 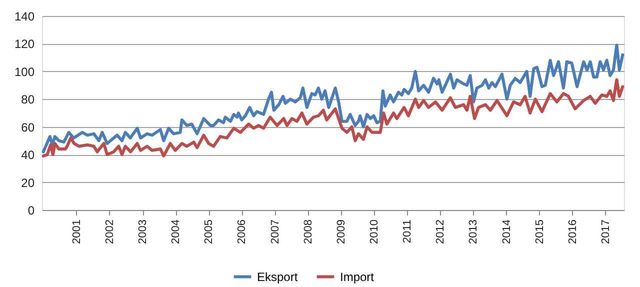 What do you see at coordinates (31, 211) in the screenshot?
I see `y-tick-label: 0` at bounding box center [31, 211].